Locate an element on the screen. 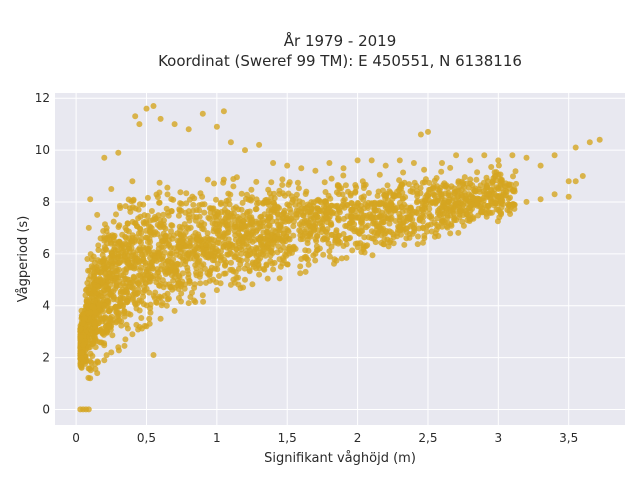  x-tick-label: 3,5 is located at coordinates (568, 438).